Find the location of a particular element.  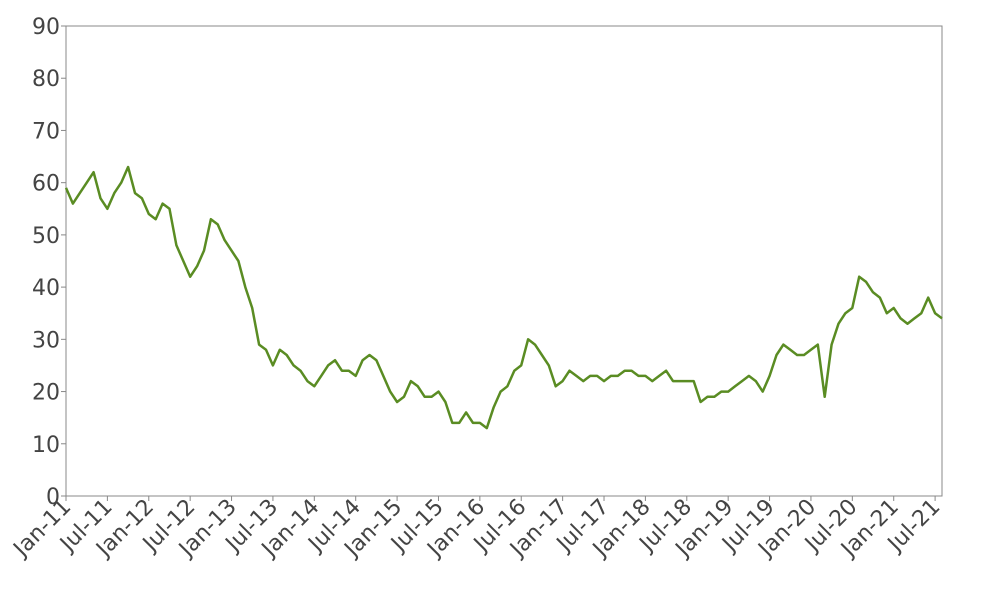

y-tick-label: 40 is located at coordinates (46, 288).